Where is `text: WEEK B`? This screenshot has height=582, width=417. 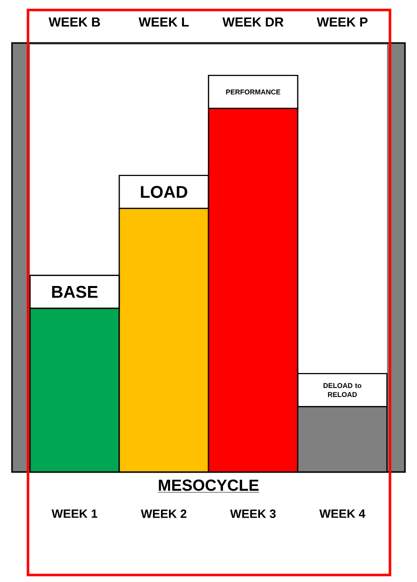 text: WEEK B is located at coordinates (74, 22).